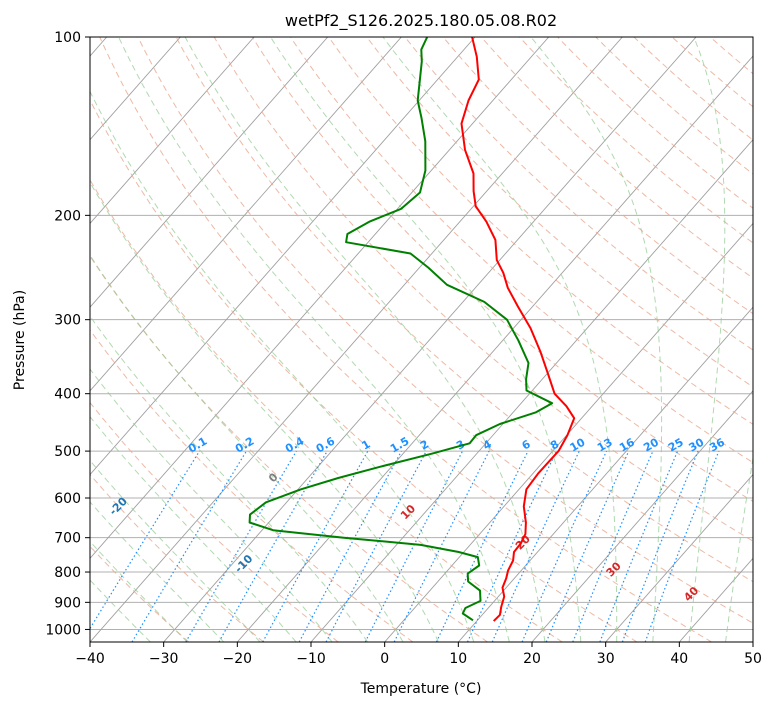 The width and height of the screenshot is (775, 708). I want to click on x-tick-label: 20, so click(532, 659).